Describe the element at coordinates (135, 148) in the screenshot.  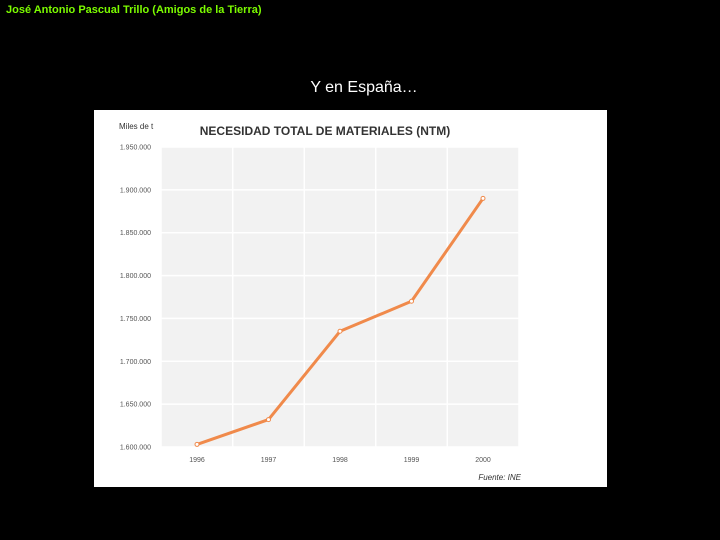
I see `y-tick-label: 1.950.000` at that location.